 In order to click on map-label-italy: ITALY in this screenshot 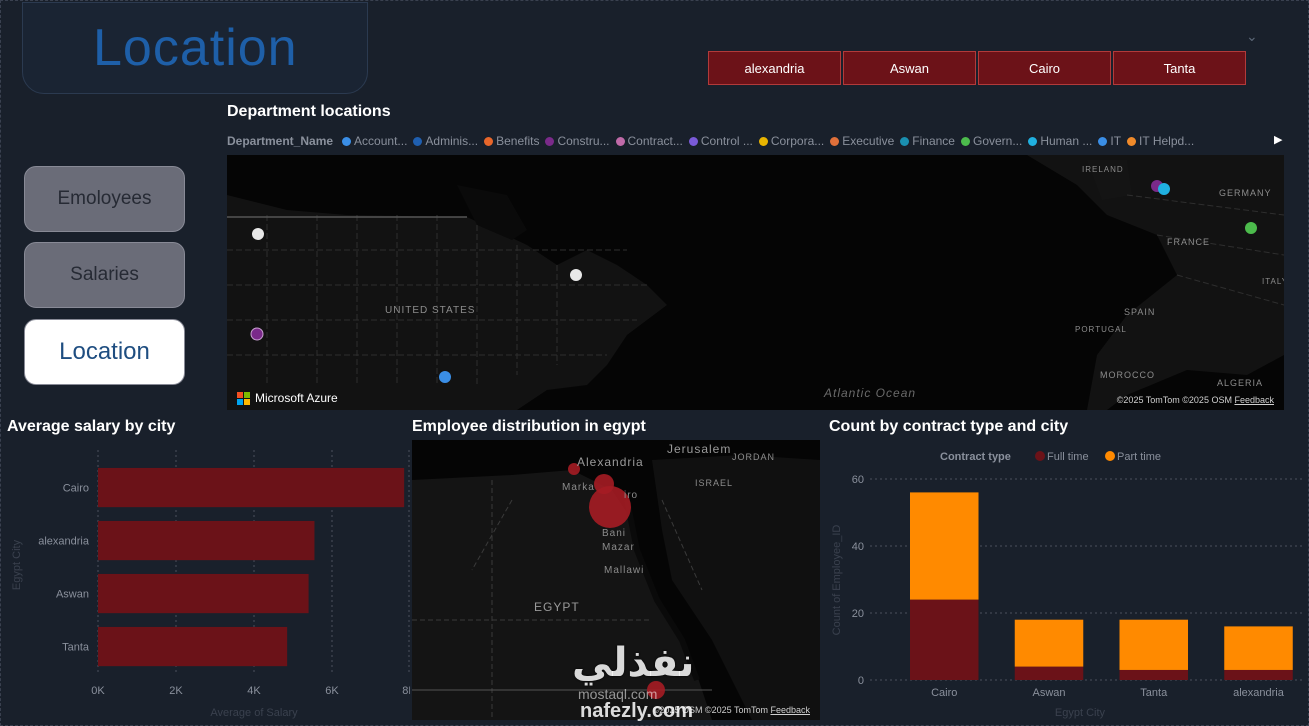, I will do `click(1273, 281)`.